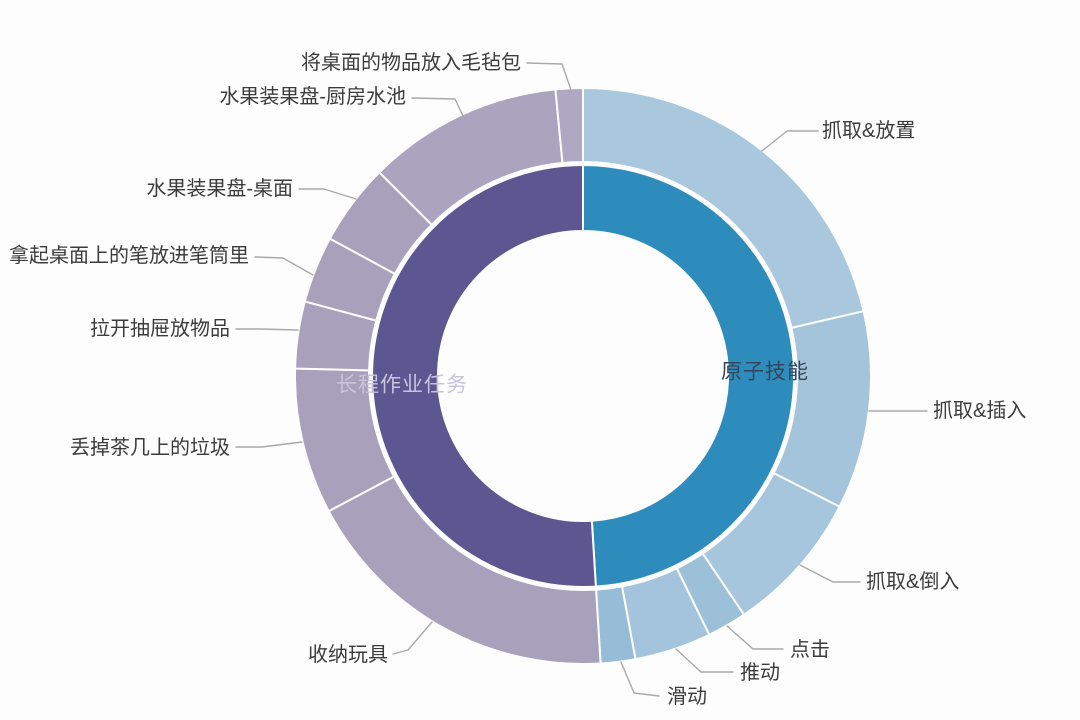 This screenshot has width=1080, height=720. Describe the element at coordinates (912, 581) in the screenshot. I see `outer-segment-label-2: 抓取&倒入` at that location.